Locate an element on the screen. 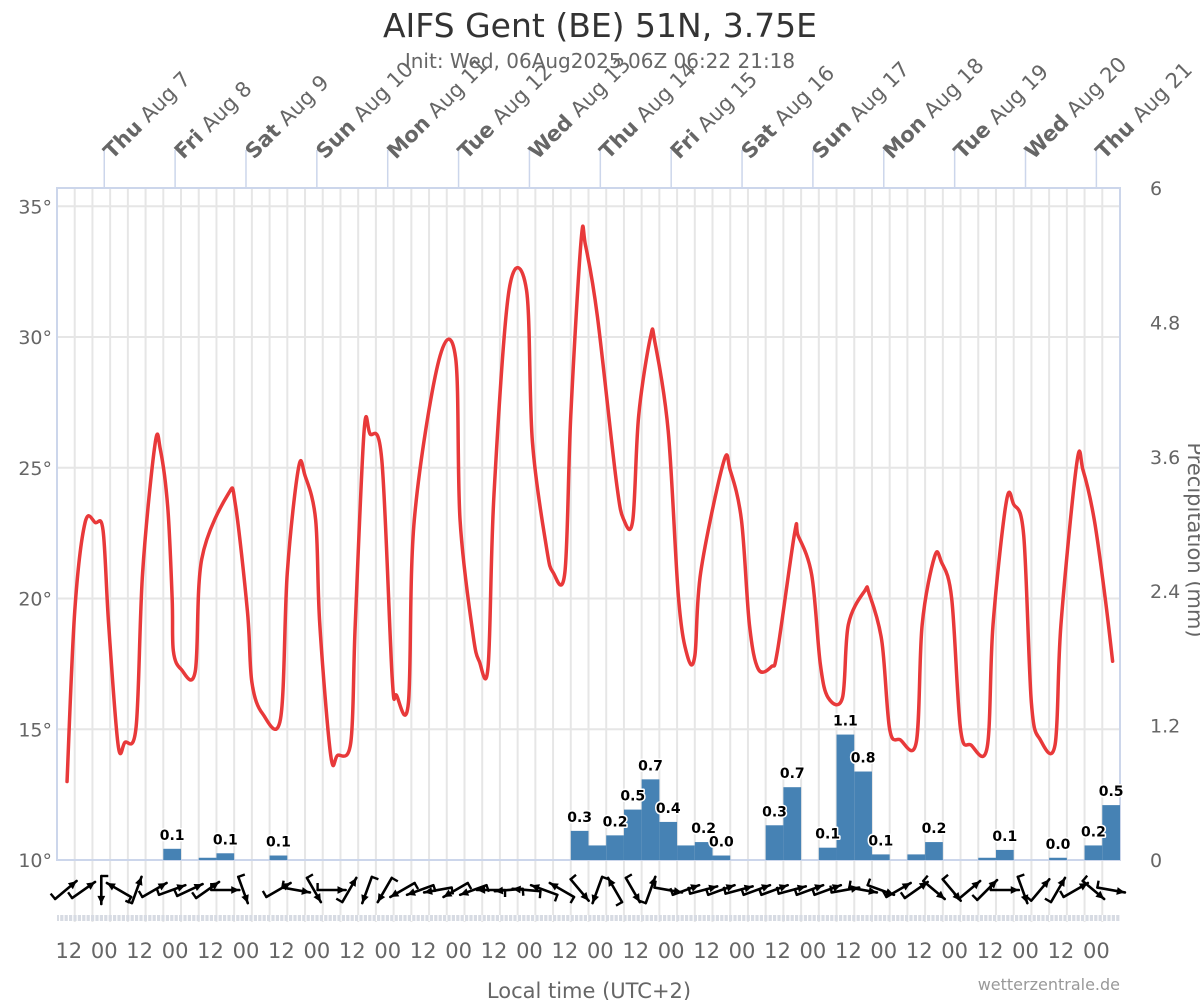  precipitation-bars is located at coordinates (641, 797).